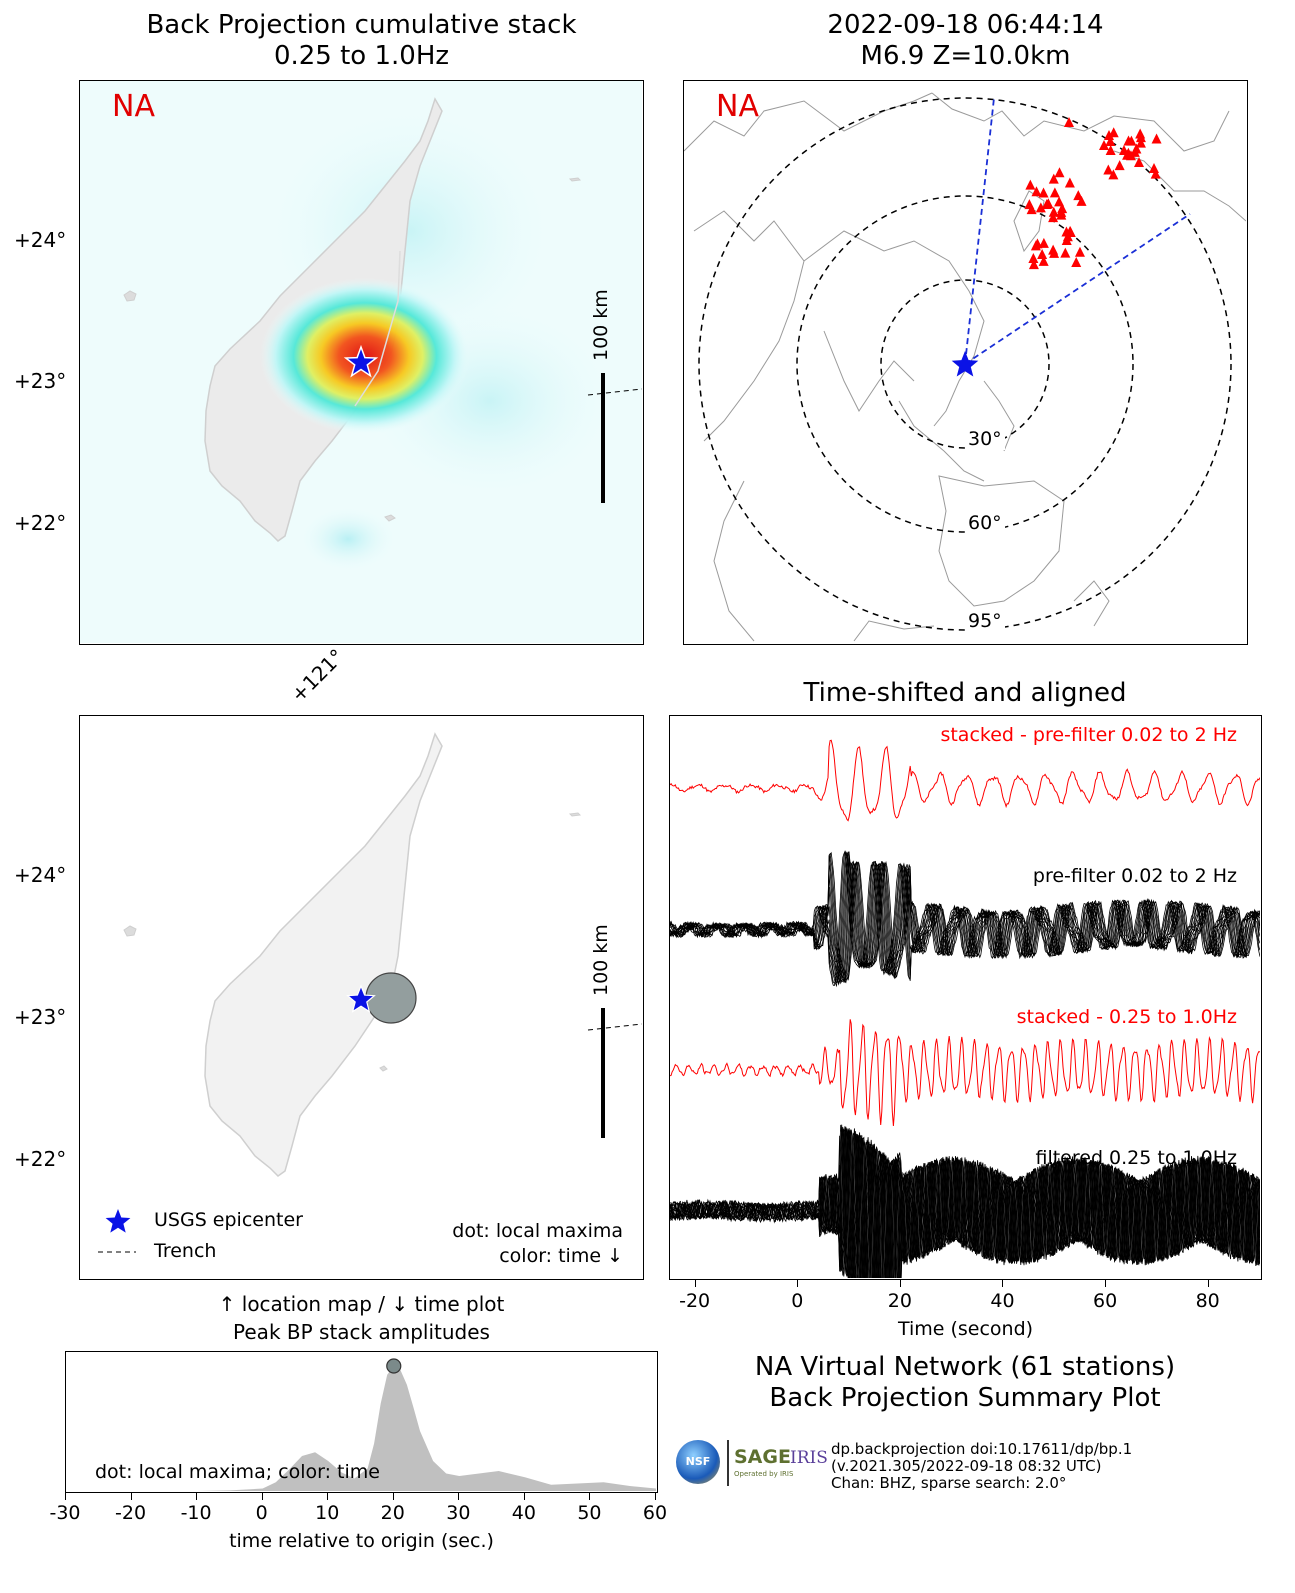  Describe the element at coordinates (601, 960) in the screenshot. I see `location-scale-label: 100 km` at that location.